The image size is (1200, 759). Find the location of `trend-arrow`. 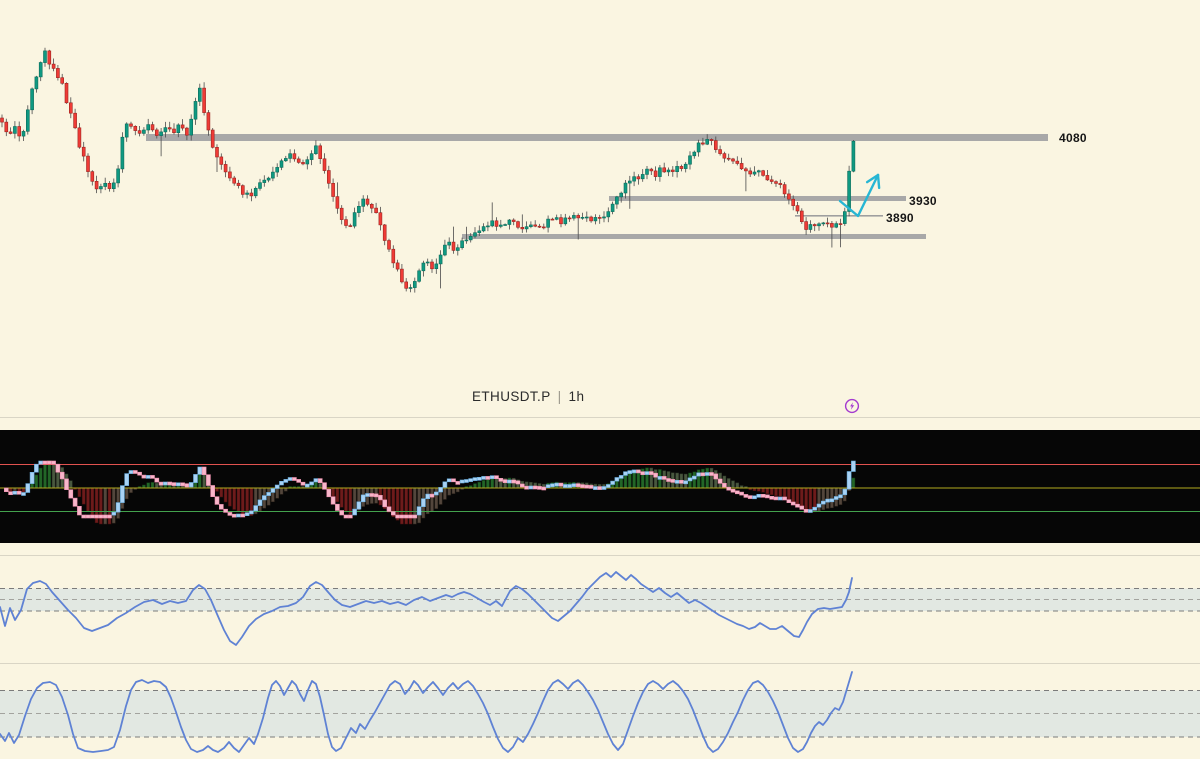

trend-arrow is located at coordinates (859, 195).